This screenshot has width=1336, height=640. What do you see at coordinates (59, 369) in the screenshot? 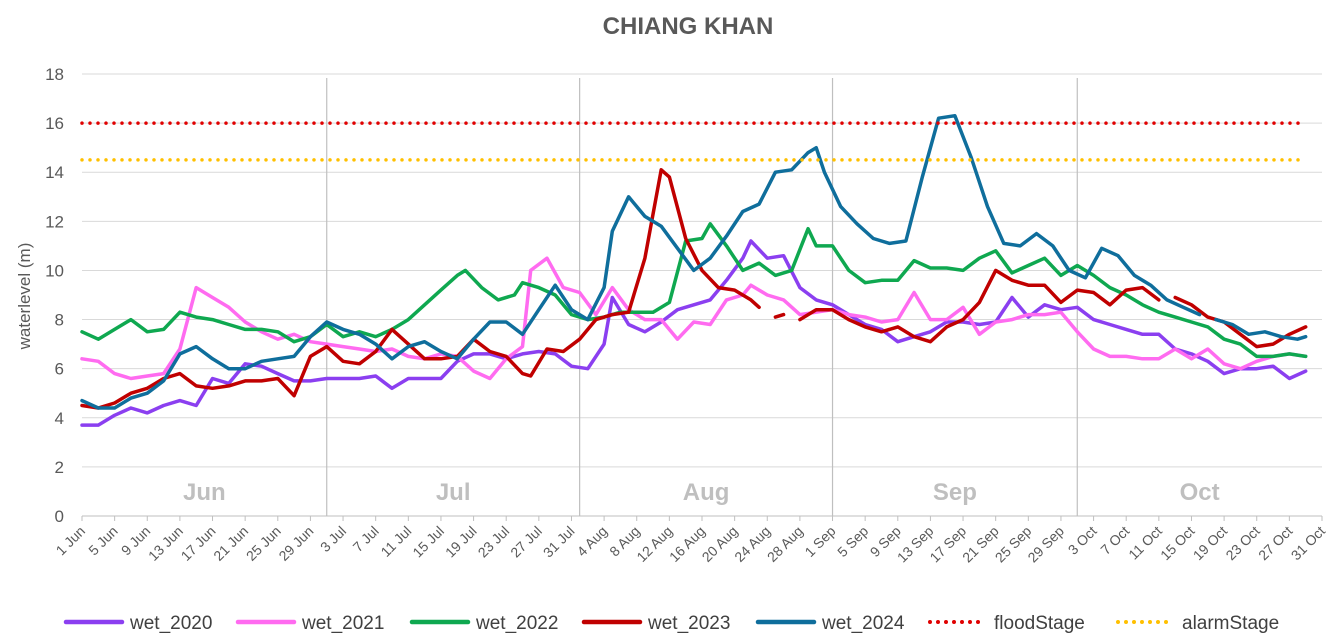
I see `y-tick-label: 6` at bounding box center [59, 369].